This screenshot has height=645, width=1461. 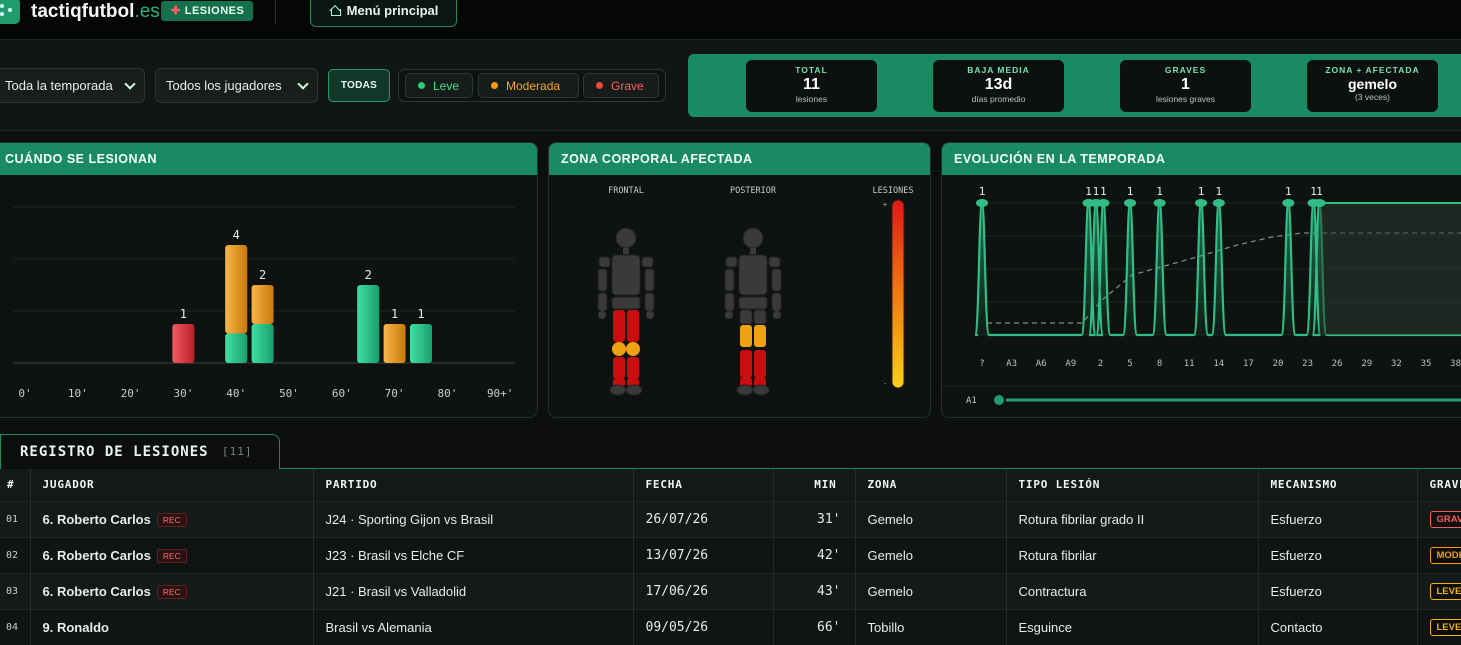 What do you see at coordinates (131, 393) in the screenshot?
I see `x-tick-label: 20'` at bounding box center [131, 393].